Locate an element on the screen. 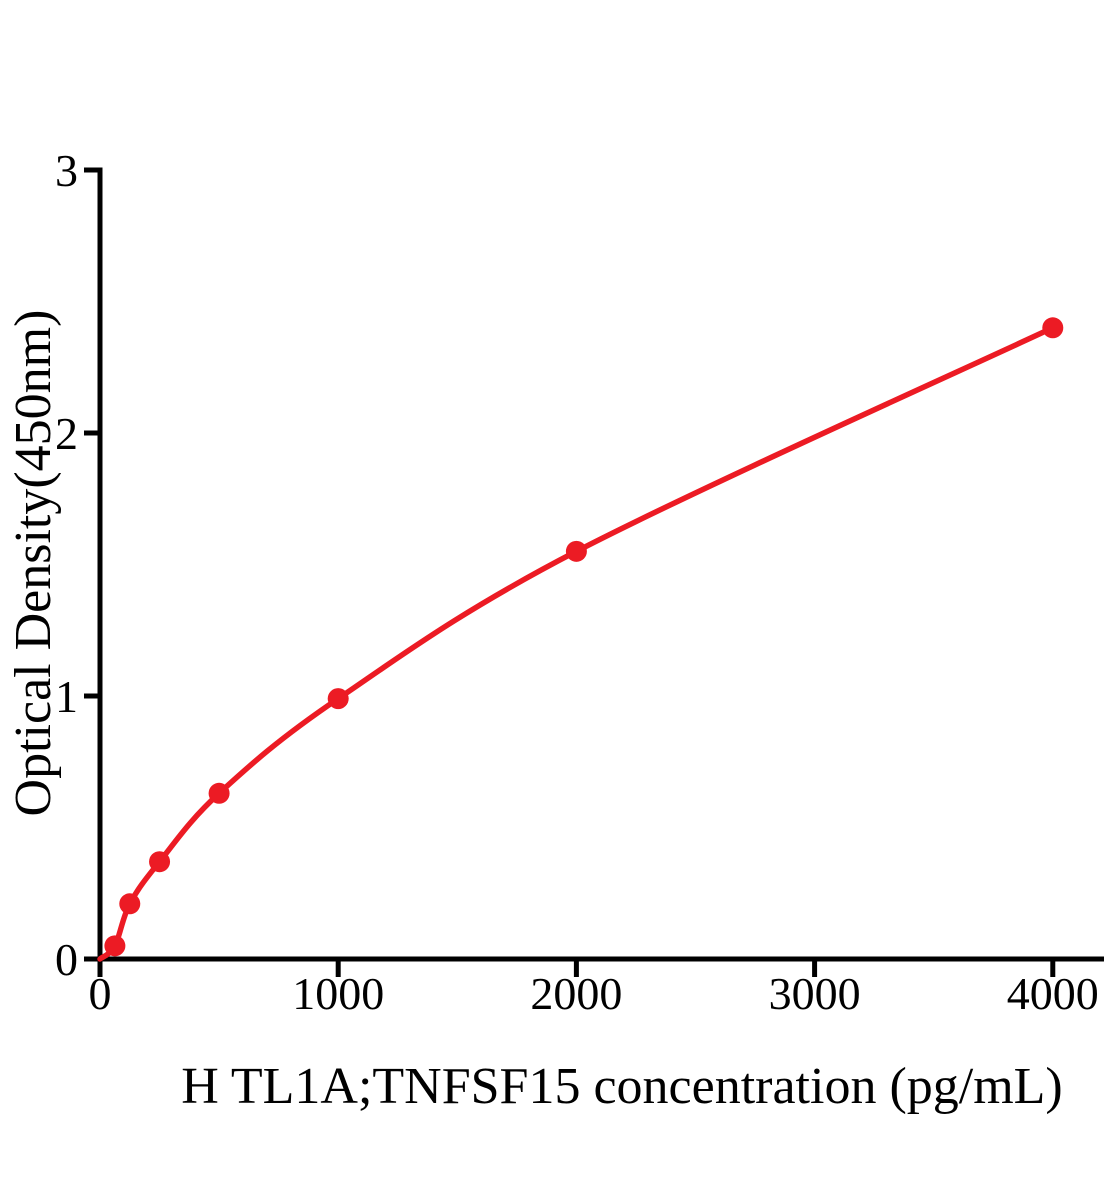 The width and height of the screenshot is (1104, 1200). y-tick-label: 2 is located at coordinates (66, 433).